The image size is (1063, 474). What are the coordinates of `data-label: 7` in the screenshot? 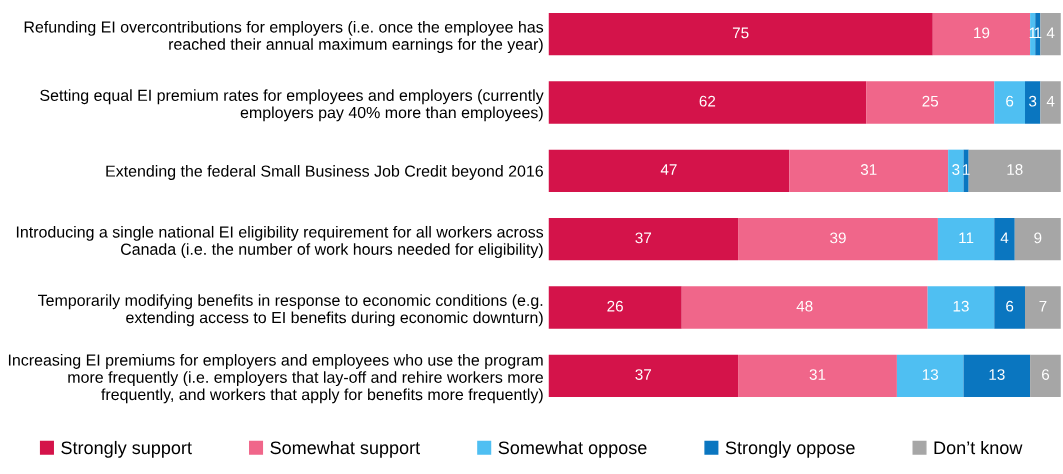 It's located at (1043, 306).